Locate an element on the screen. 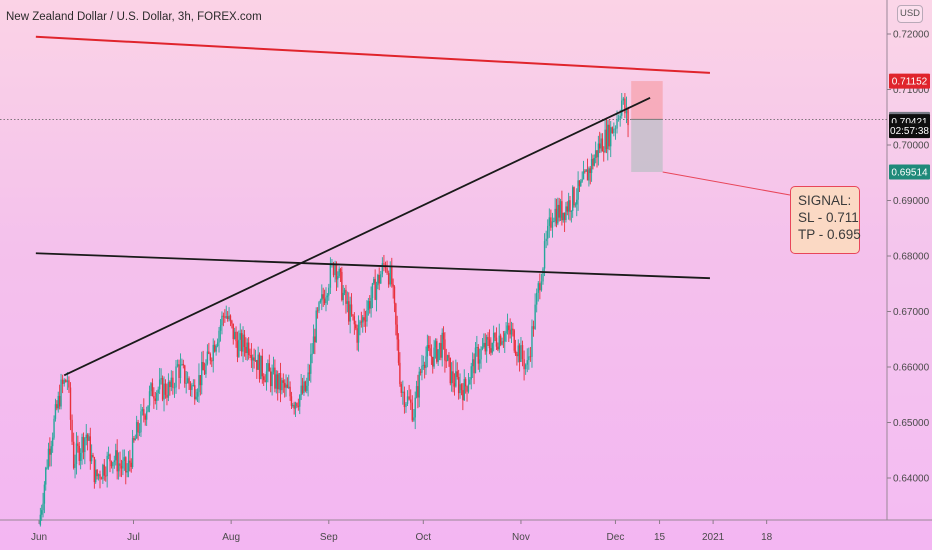 The width and height of the screenshot is (932, 550). y-tick-label: 0.68000 is located at coordinates (911, 257).